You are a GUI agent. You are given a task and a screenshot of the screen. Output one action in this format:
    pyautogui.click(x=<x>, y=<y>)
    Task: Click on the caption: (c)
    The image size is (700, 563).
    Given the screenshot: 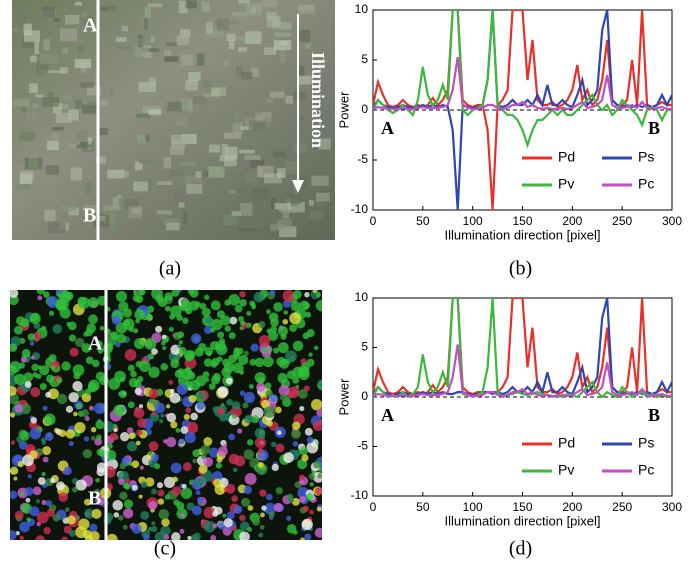 What is the action you would take?
    pyautogui.click(x=165, y=549)
    